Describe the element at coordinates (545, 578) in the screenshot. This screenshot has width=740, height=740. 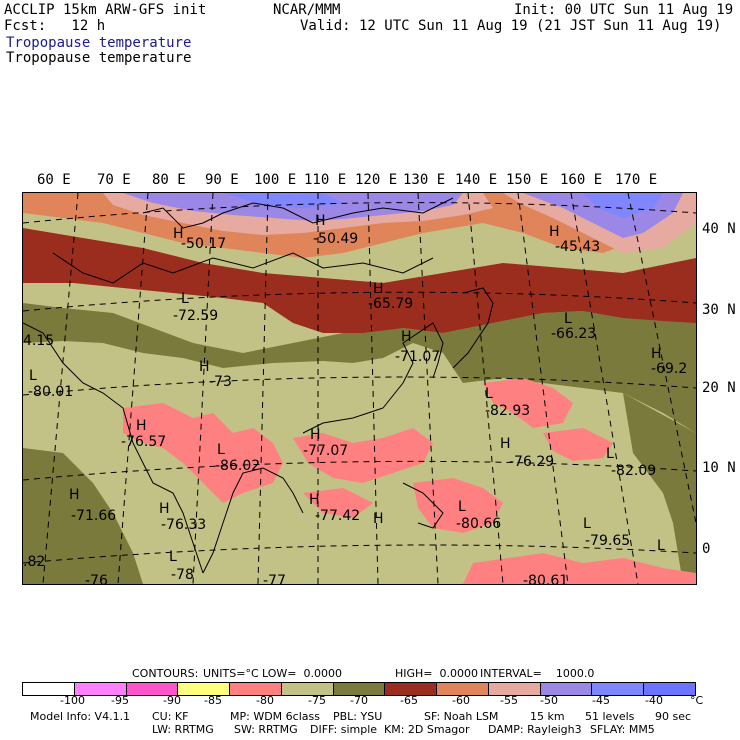
I see `map-label: -80.61` at that location.